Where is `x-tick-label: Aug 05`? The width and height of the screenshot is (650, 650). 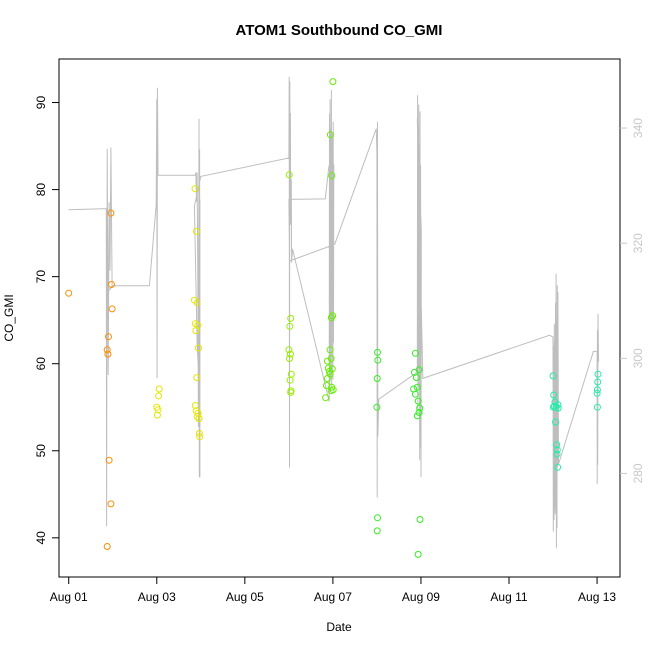
x-tick-label: Aug 05 is located at coordinates (245, 597).